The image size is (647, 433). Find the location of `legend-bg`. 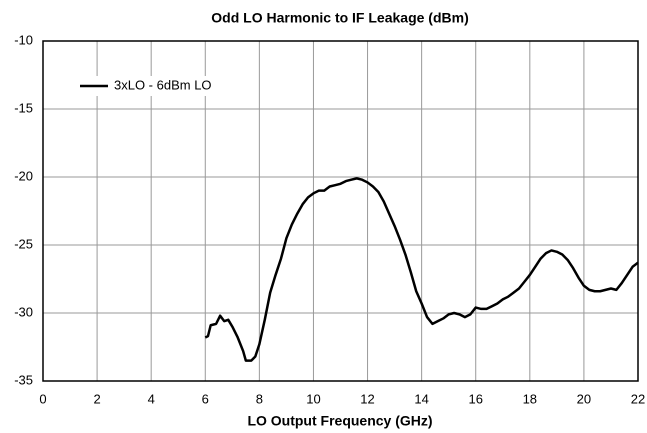

legend-bg is located at coordinates (150, 86).